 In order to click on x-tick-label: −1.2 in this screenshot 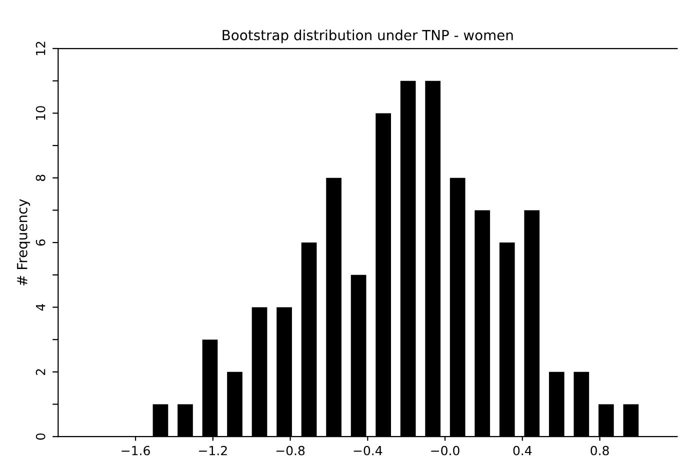, I will do `click(213, 451)`.